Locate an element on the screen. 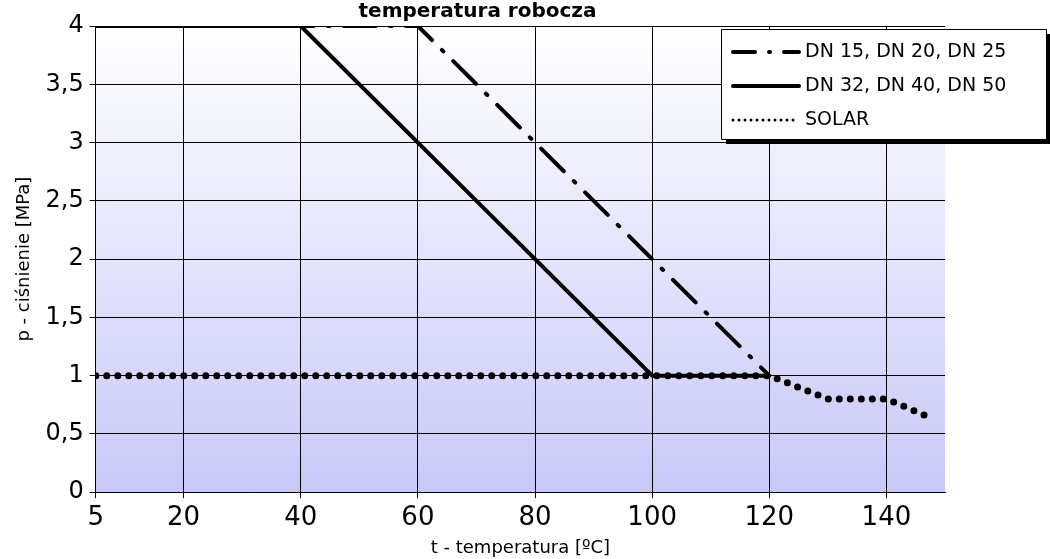 The image size is (1050, 559). y-tick-label: 3,5 is located at coordinates (64, 82).